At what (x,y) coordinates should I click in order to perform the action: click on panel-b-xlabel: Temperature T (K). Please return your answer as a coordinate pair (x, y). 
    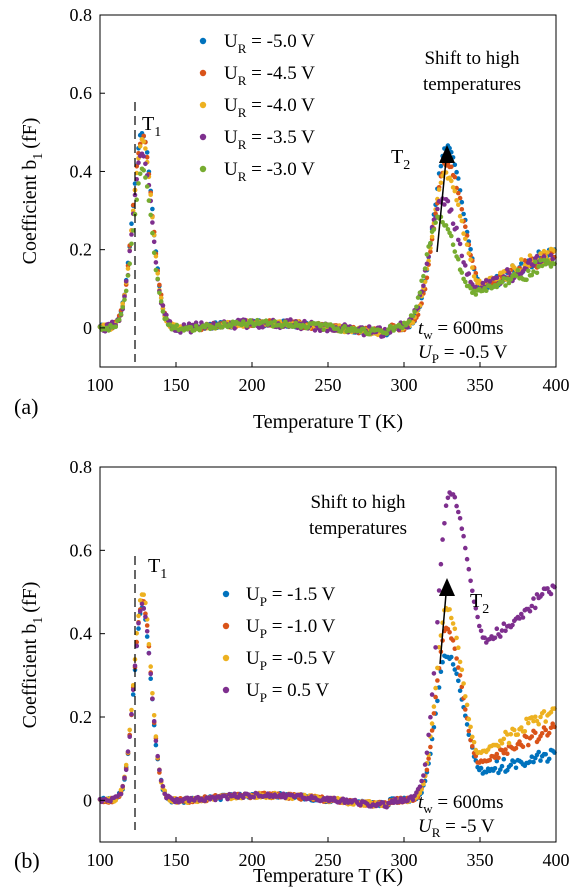
    Looking at the image, I should click on (328, 876).